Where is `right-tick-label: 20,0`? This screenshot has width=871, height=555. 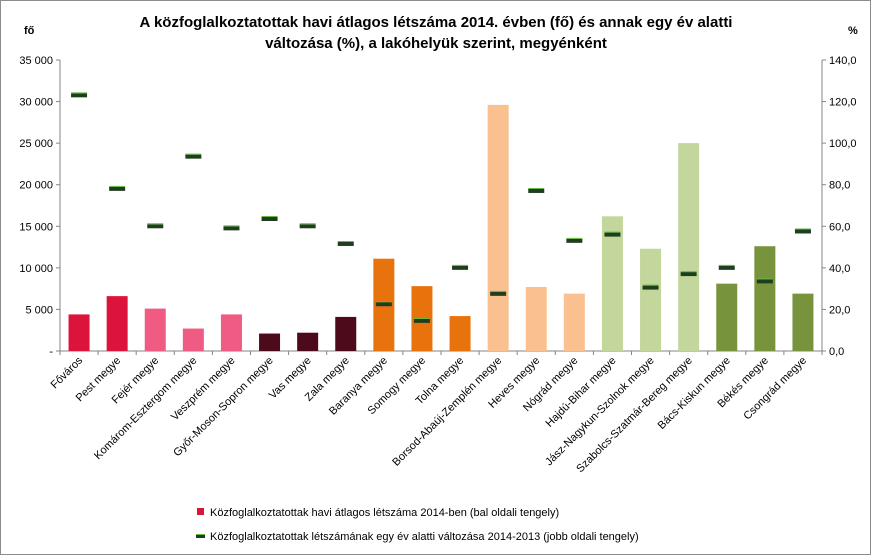
right-tick-label: 20,0 is located at coordinates (839, 310).